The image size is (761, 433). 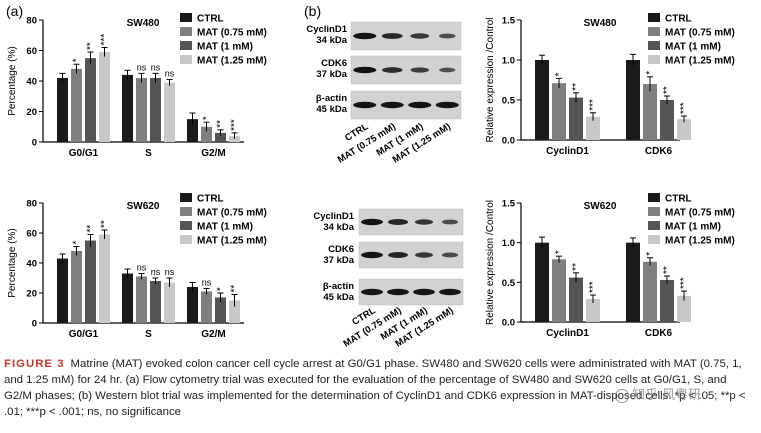 I want to click on watermark: 知乎 风粤研, so click(x=658, y=393).